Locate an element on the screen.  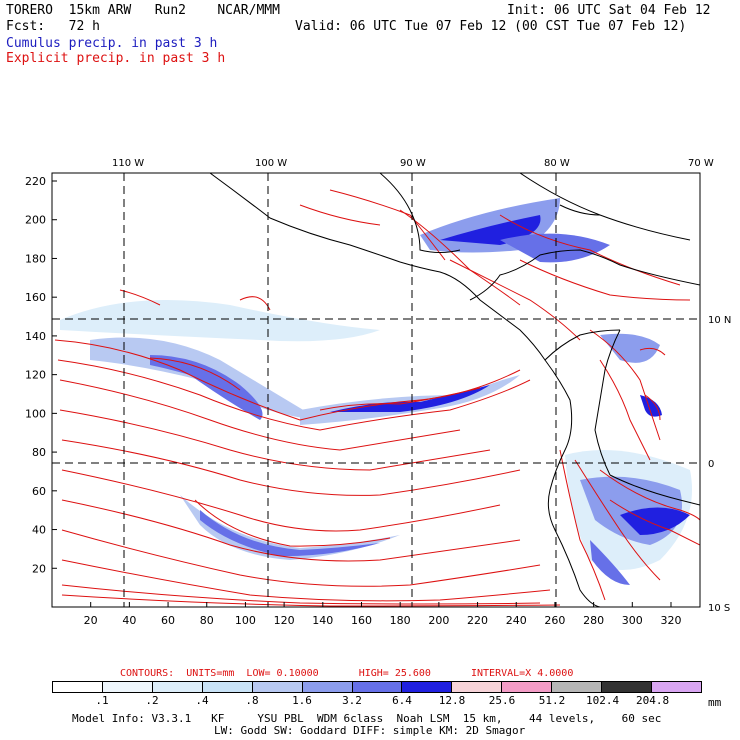
colorbar-label: 12.8 is located at coordinates (452, 700).